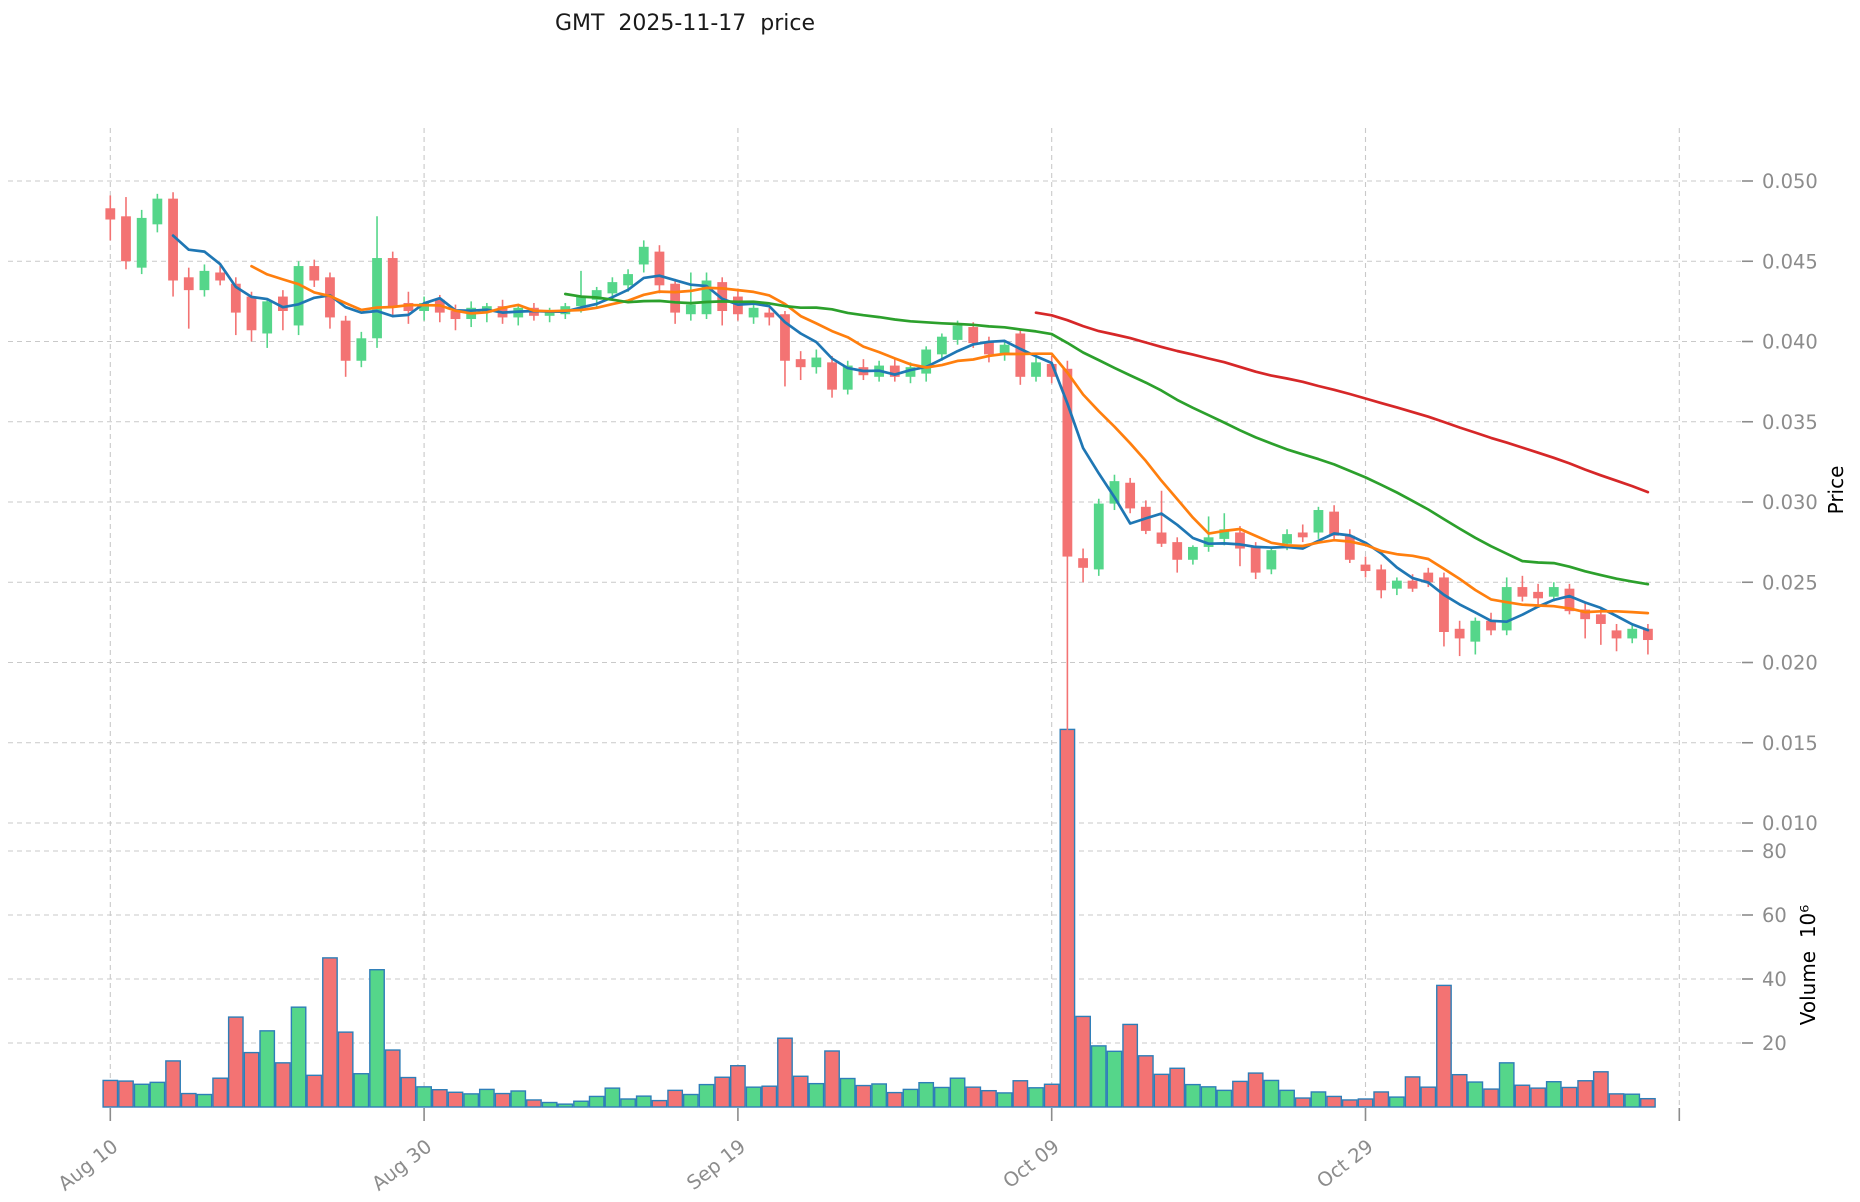 Image resolution: width=1860 pixels, height=1202 pixels. What do you see at coordinates (1774, 1043) in the screenshot?
I see `volume-tick-label: 20` at bounding box center [1774, 1043].